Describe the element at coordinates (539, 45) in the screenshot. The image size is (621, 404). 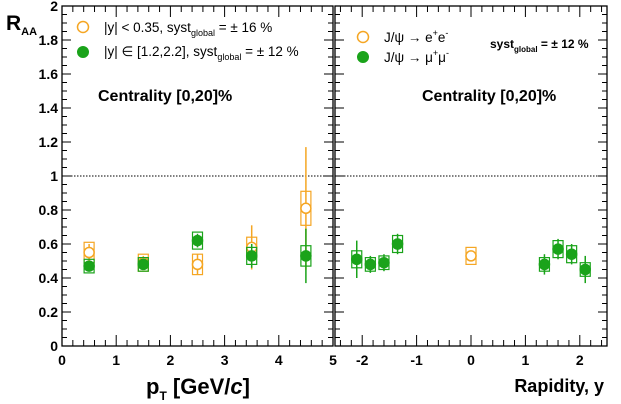
I see `right-syst-label: systglobal = ± 12 %` at that location.